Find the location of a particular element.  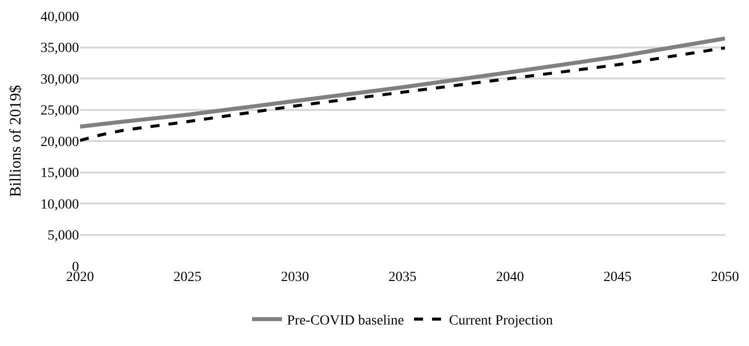

y-tick-label: 40,000 is located at coordinates (59, 17).